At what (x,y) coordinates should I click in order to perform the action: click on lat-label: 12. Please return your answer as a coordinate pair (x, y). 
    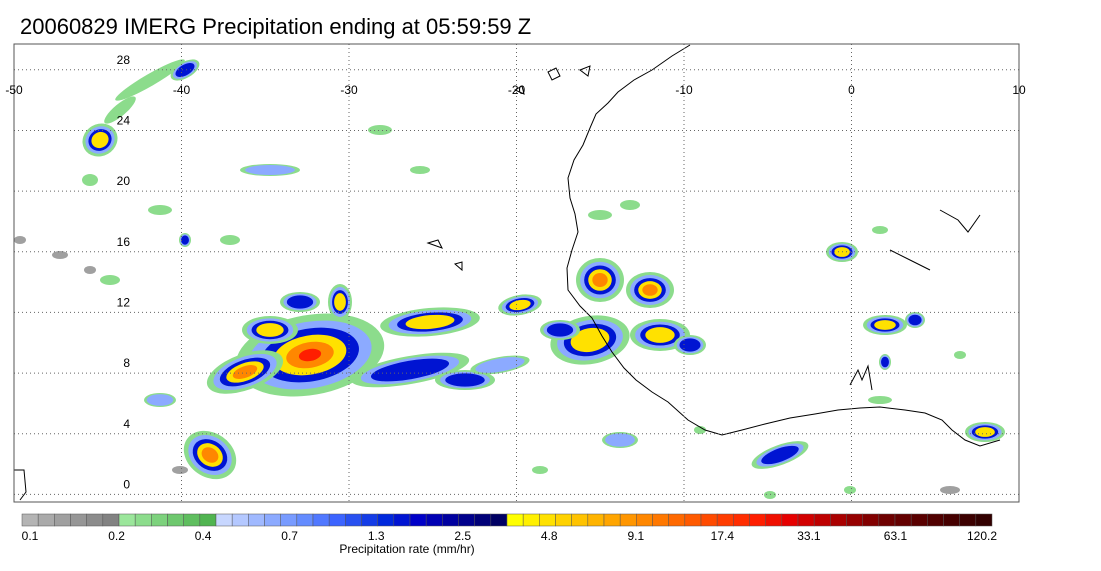
    Looking at the image, I should click on (124, 302).